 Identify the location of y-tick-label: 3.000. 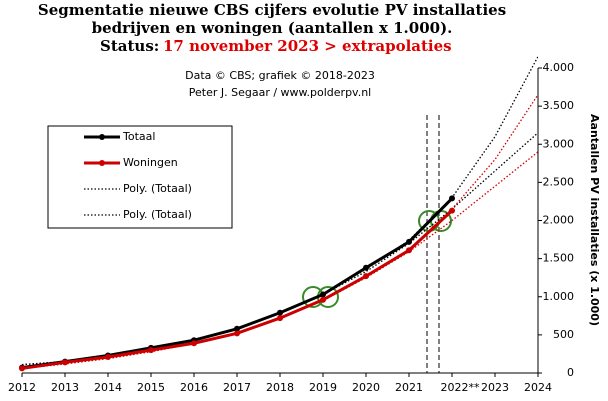
(559, 143).